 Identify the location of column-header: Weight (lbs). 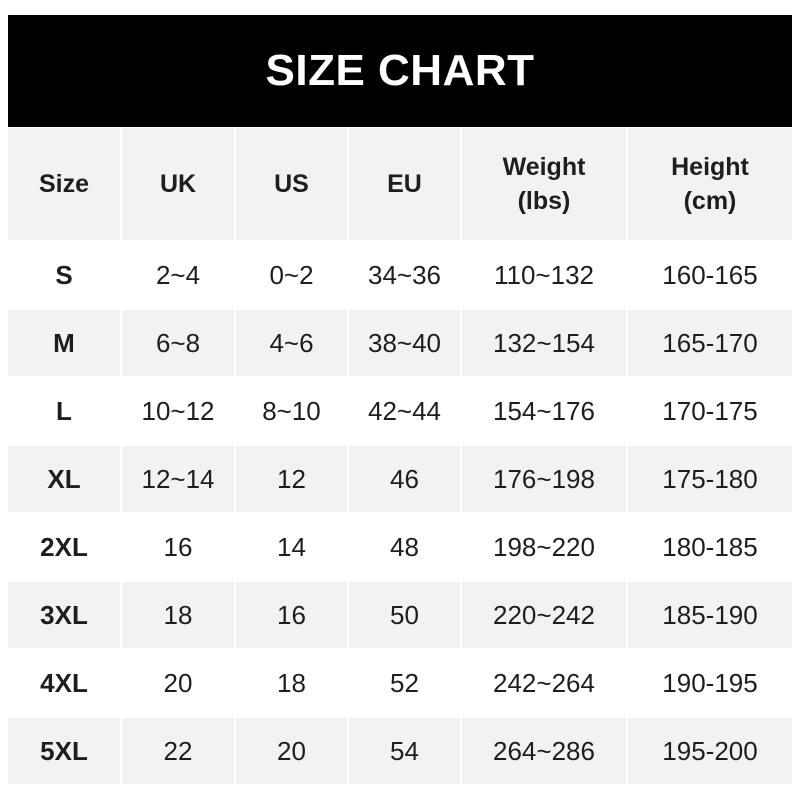
(544, 184).